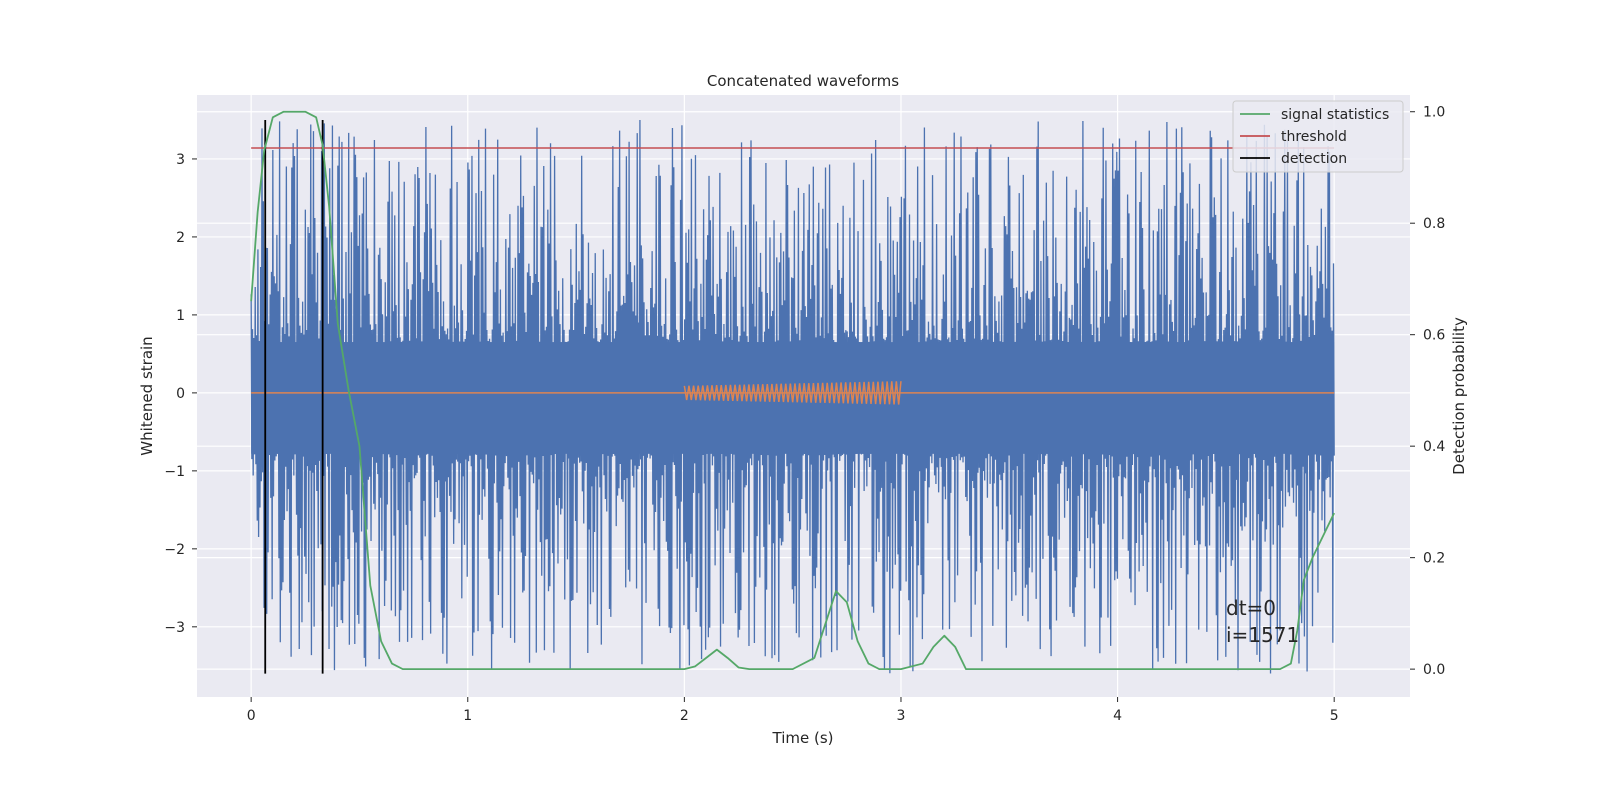 The height and width of the screenshot is (804, 1600). I want to click on y-tick-label: 1, so click(180, 316).